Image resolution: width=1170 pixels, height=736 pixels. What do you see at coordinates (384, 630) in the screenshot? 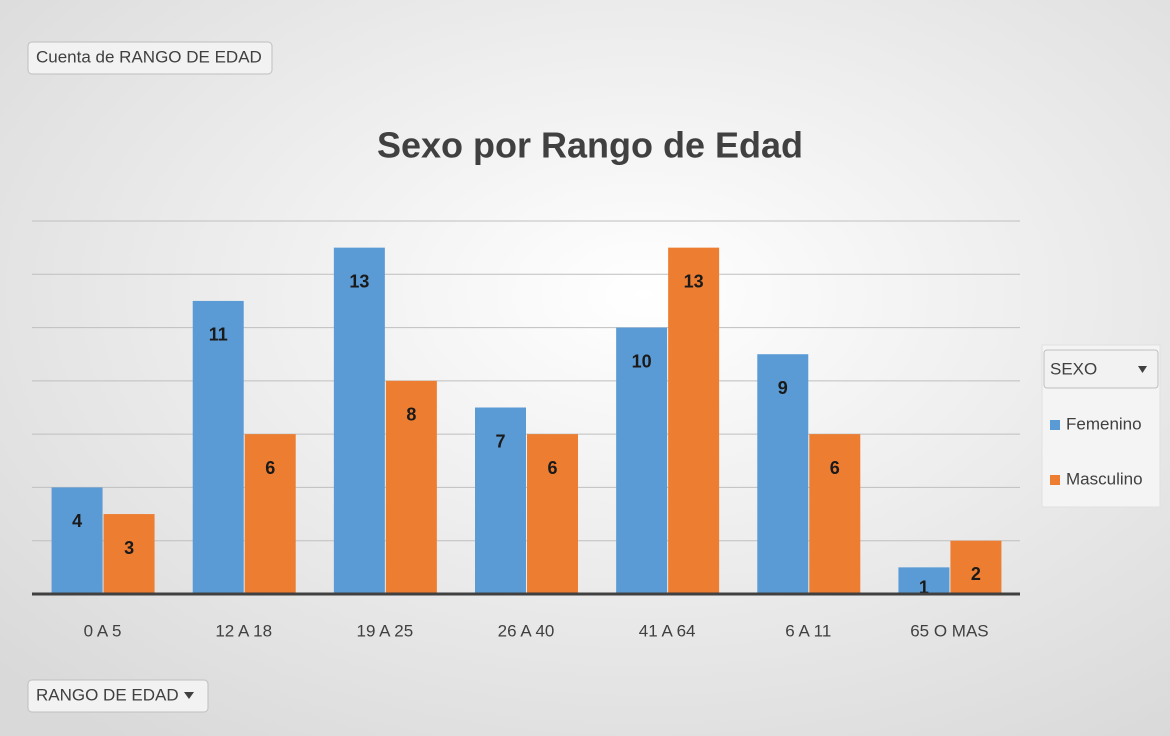
I see `x-tick-label: 19 A 25` at bounding box center [384, 630].